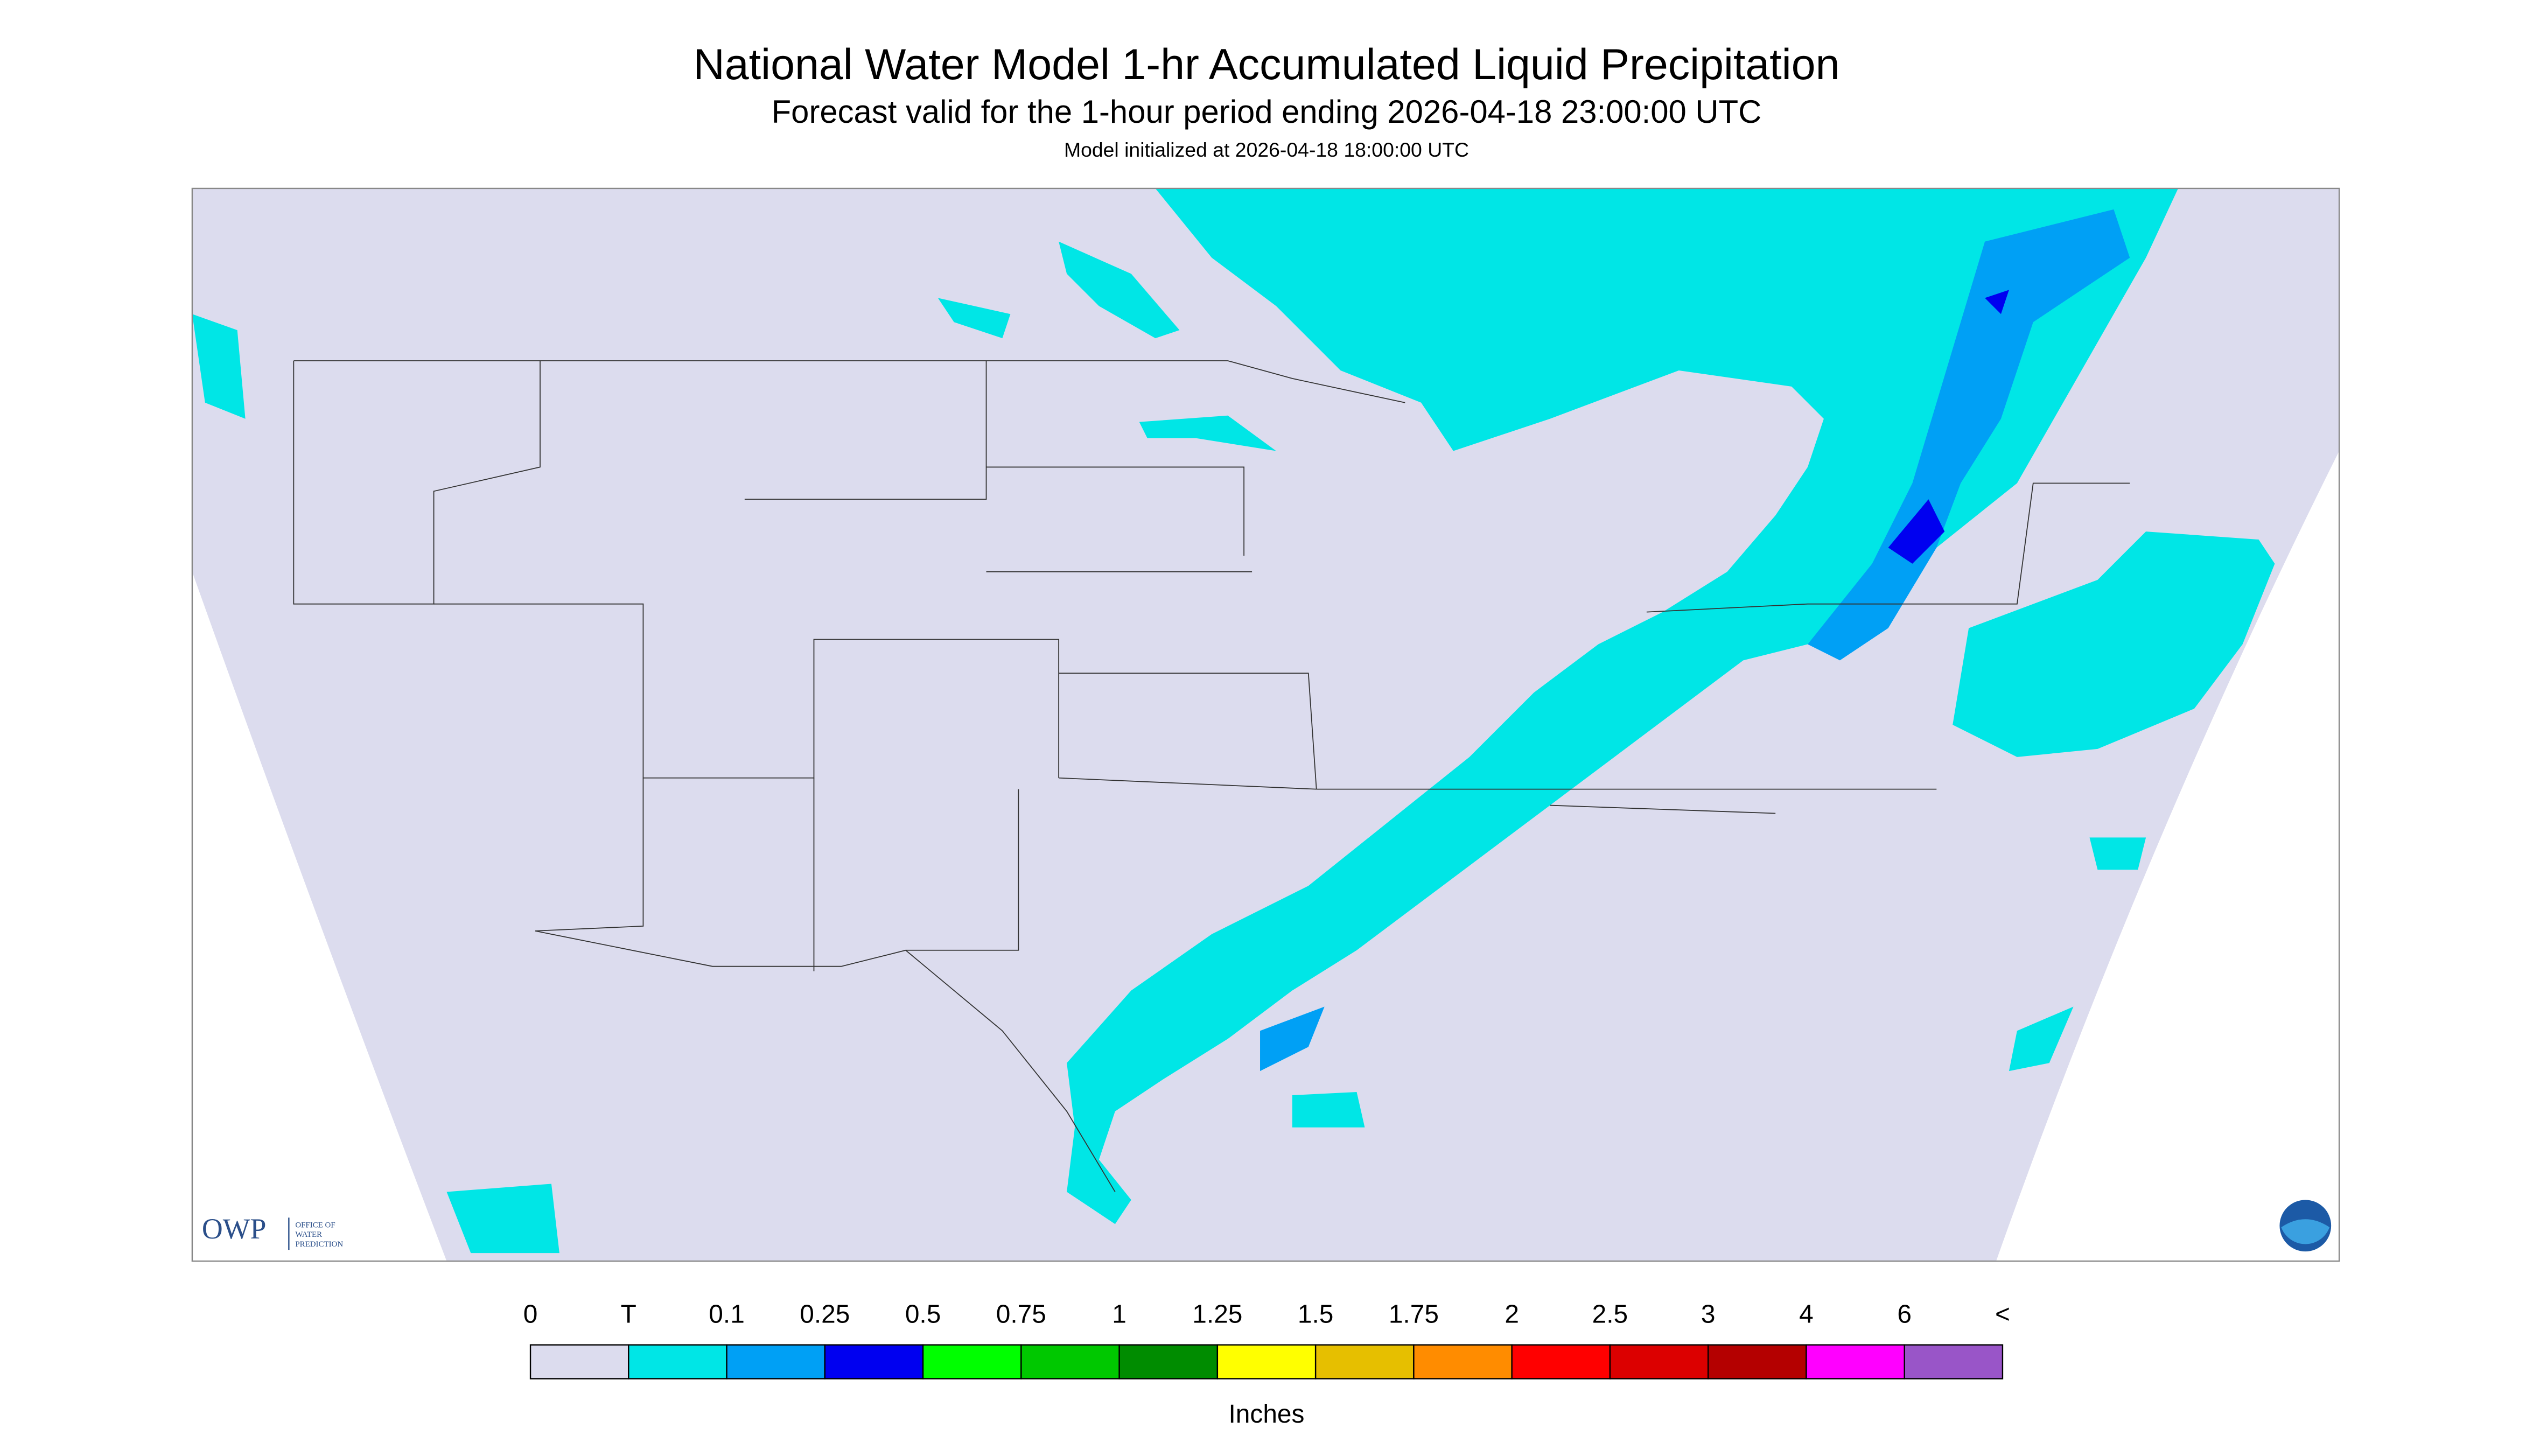  What do you see at coordinates (272, 1231) in the screenshot?
I see `owp-logo: OWP OFFICE OF WATER PREDICTION` at bounding box center [272, 1231].